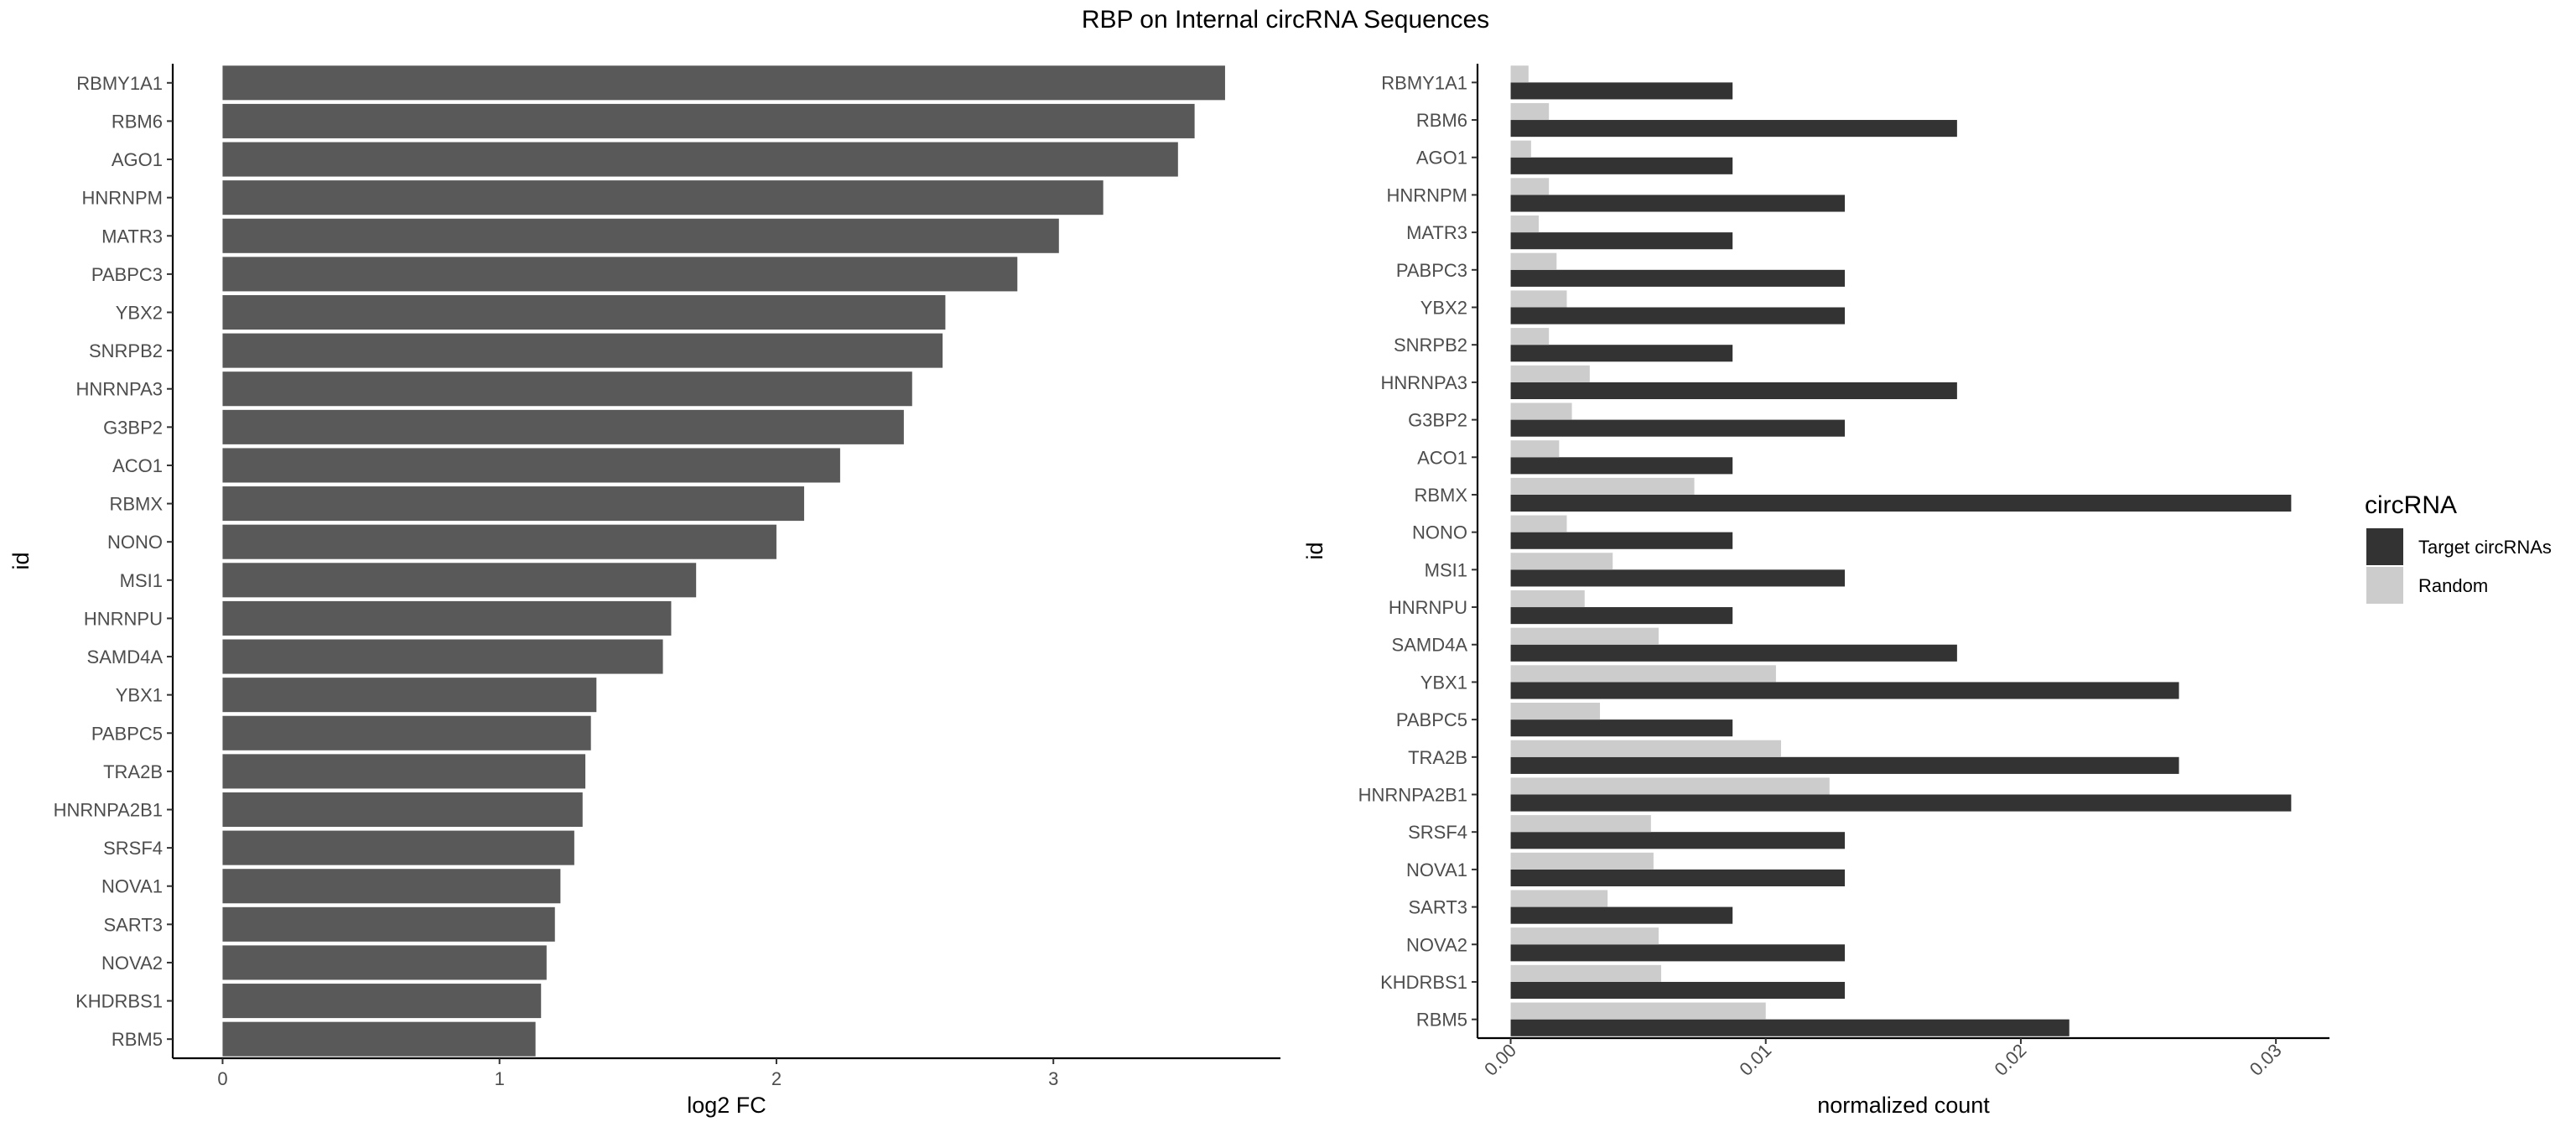 The image size is (2576, 1127). What do you see at coordinates (1412, 795) in the screenshot?
I see `y-tick-label: HNRNPA2B1` at bounding box center [1412, 795].